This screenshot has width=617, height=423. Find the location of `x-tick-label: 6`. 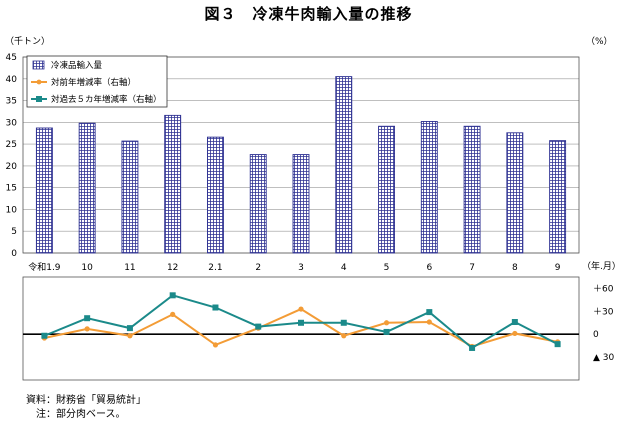

x-tick-label: 6 is located at coordinates (429, 268).